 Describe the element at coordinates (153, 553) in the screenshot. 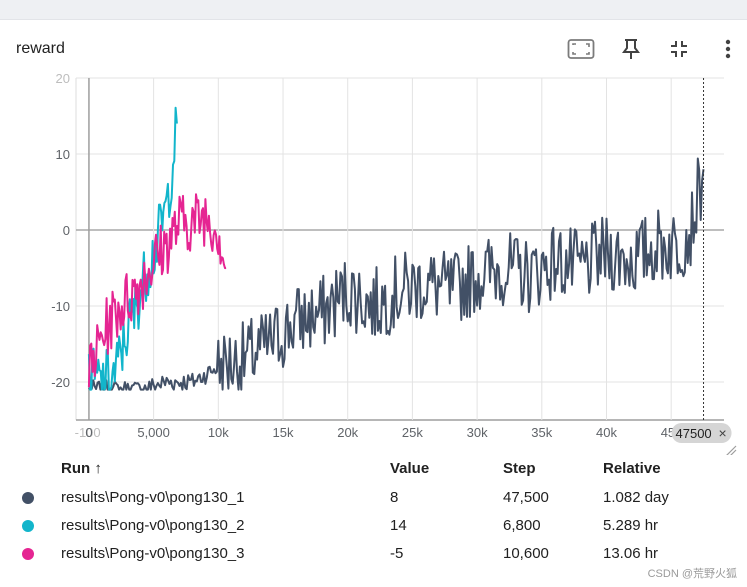

I see `run-name: results\Pong-v0\pong130_3` at that location.